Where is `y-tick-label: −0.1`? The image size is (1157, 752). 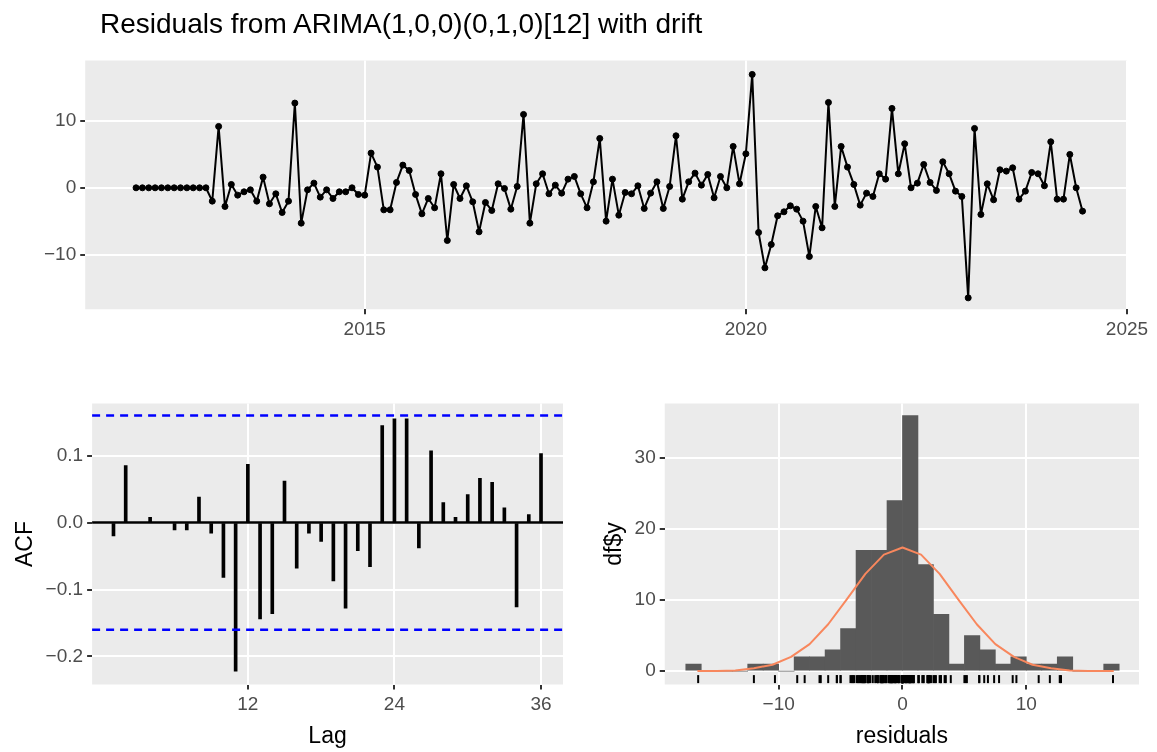
y-tick-label: −0.1 is located at coordinates (64, 588).